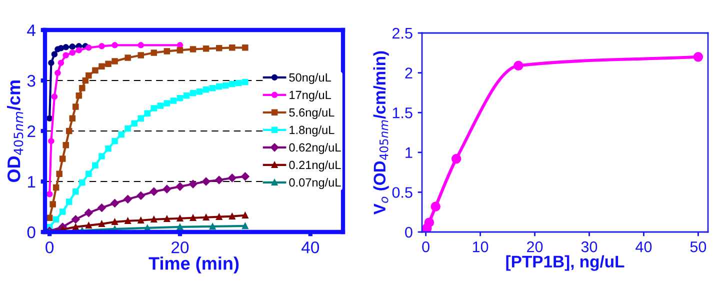 This screenshot has width=724, height=287. Describe the element at coordinates (312, 131) in the screenshot. I see `legend-label: 1.8ng/uL` at that location.